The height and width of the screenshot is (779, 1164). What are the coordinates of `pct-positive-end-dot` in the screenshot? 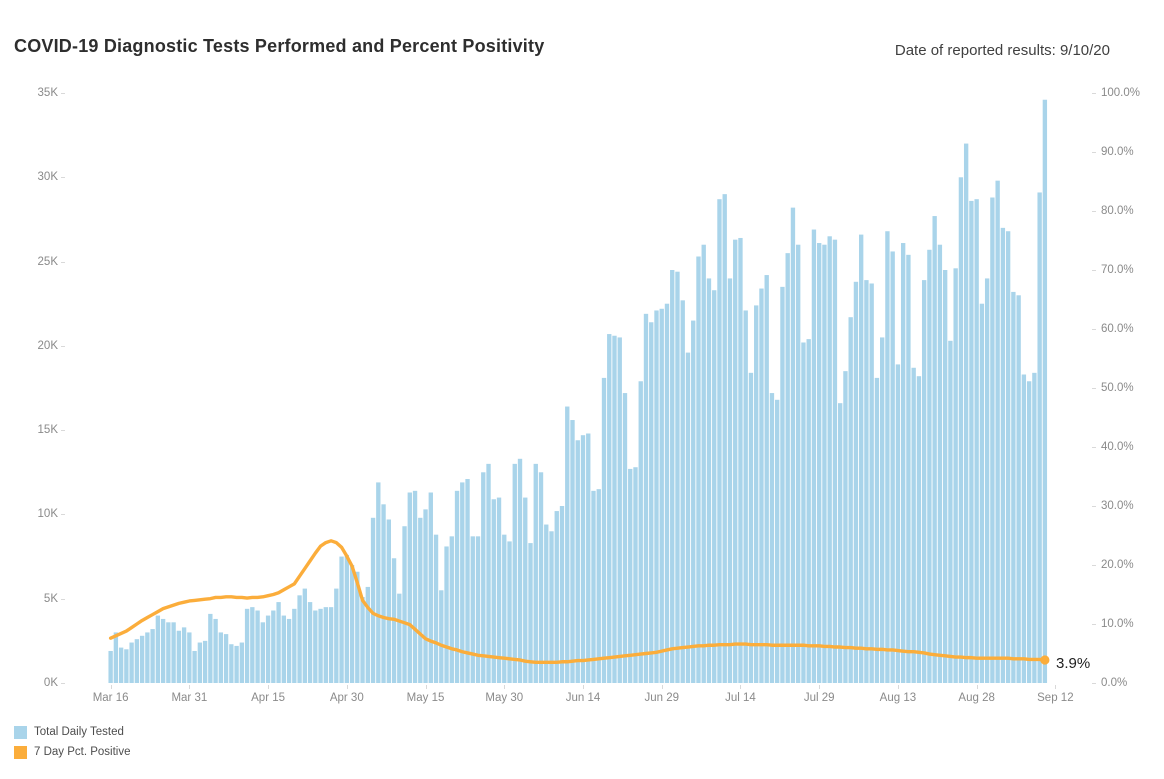 It's located at (1045, 660).